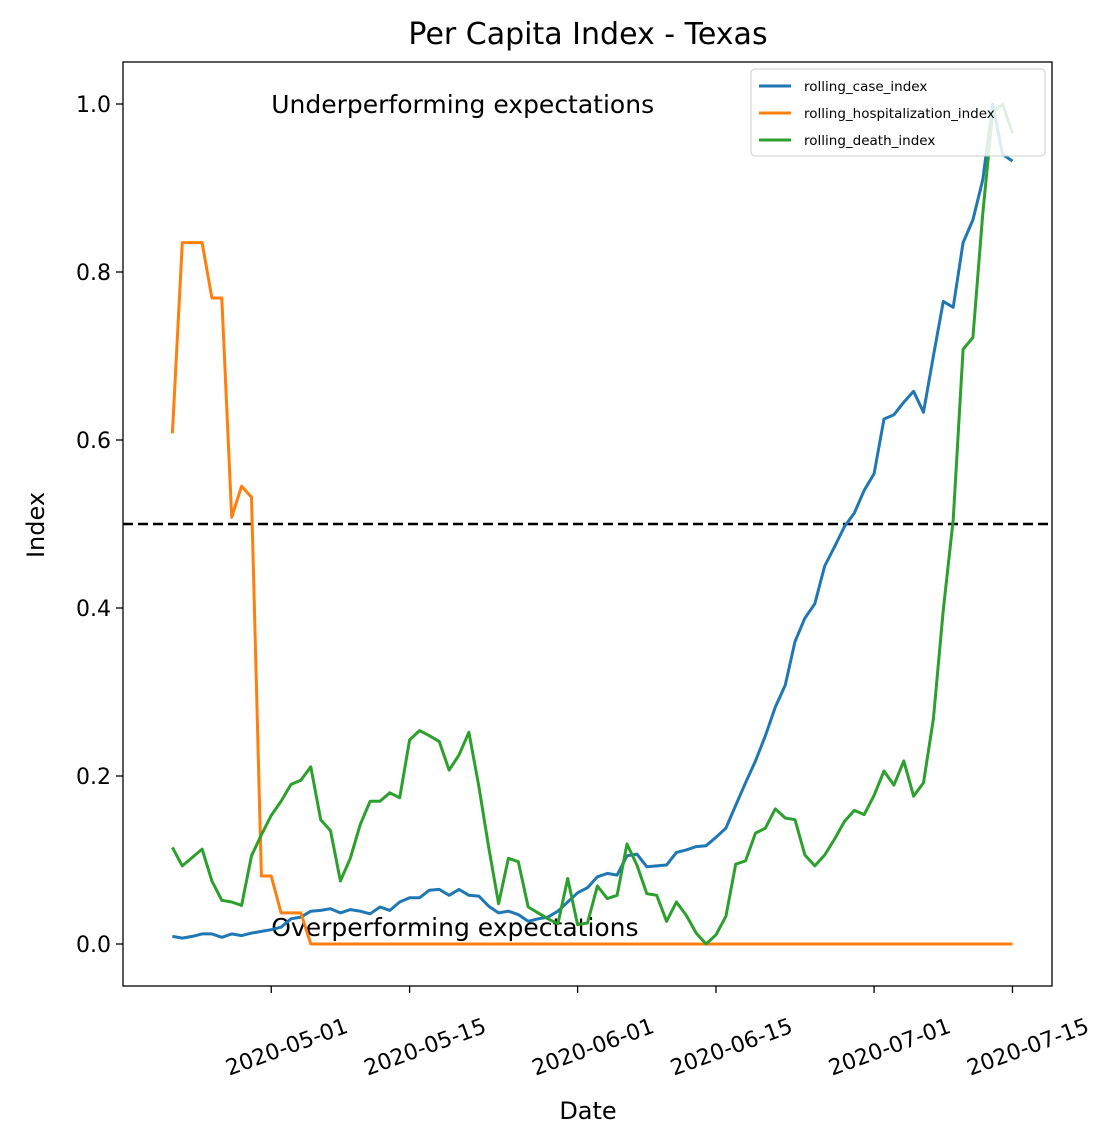 This screenshot has height=1146, width=1111. What do you see at coordinates (93, 105) in the screenshot?
I see `y-tick-label: 1.0` at bounding box center [93, 105].